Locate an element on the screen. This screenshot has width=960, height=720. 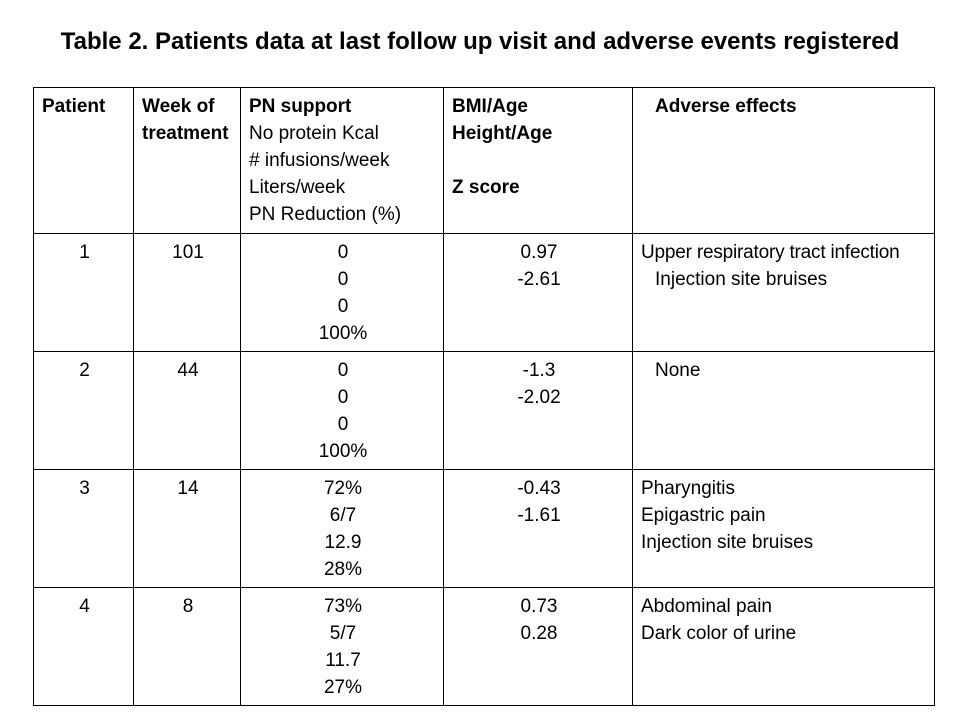
cell-patient: 1 is located at coordinates (83, 292).